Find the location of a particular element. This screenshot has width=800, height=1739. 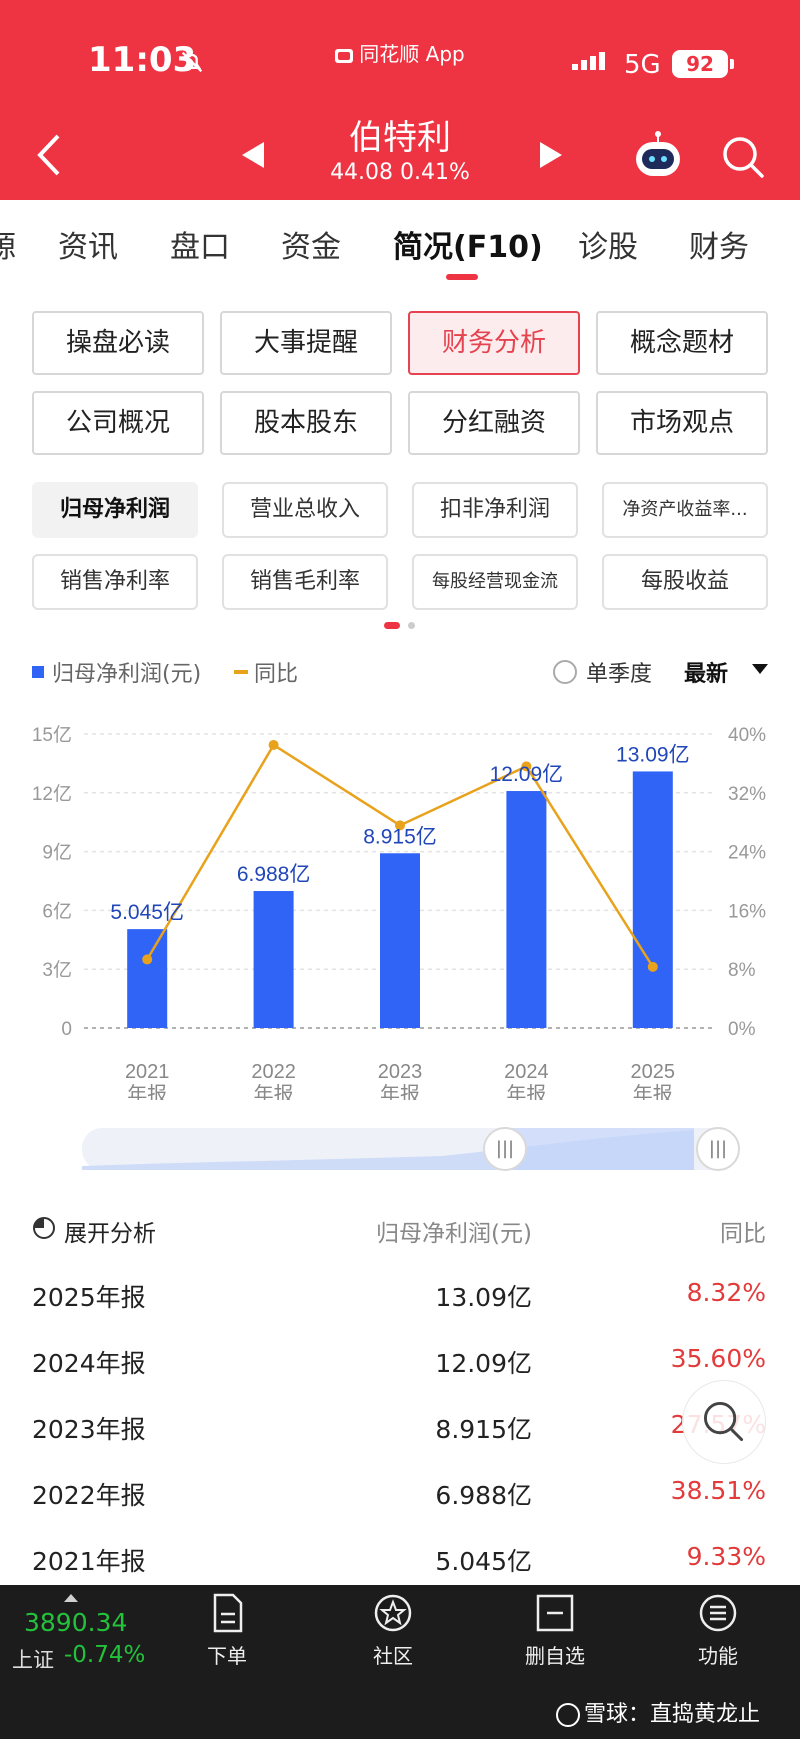

row-period: 2023年报 is located at coordinates (89, 1429).